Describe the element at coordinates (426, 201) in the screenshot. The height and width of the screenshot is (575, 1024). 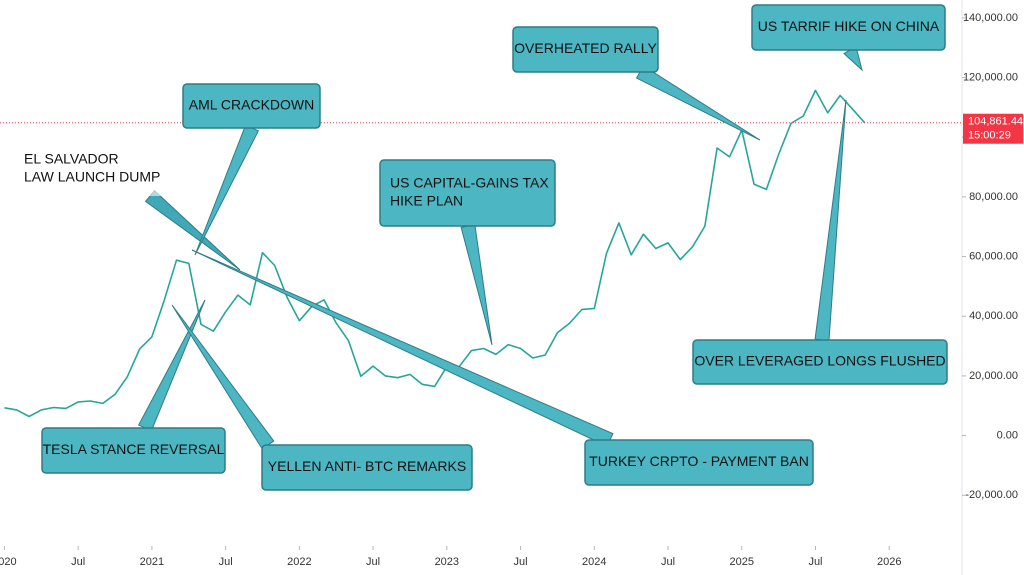
I see `annotation-text: HIKE PLAN` at that location.